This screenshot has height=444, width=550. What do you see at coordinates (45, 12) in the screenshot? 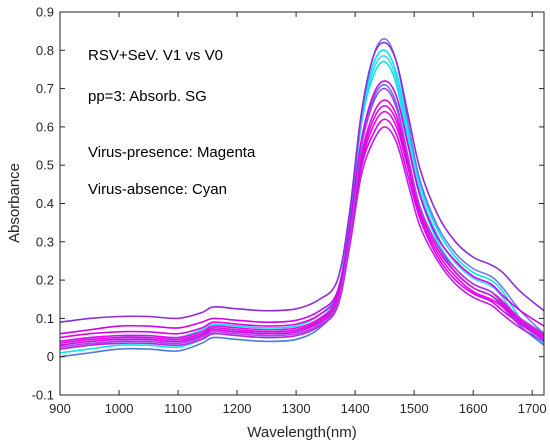
I see `y-tick-label-10: 0.9` at bounding box center [45, 12].